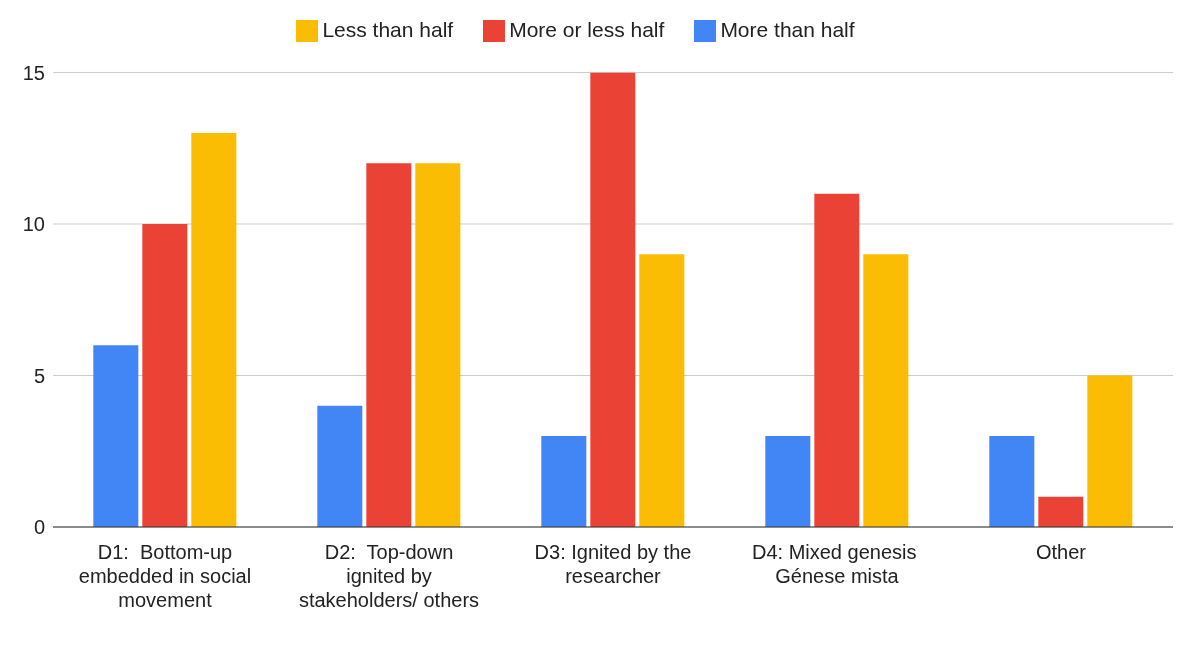  What do you see at coordinates (787, 29) in the screenshot?
I see `legend-label: More than half` at bounding box center [787, 29].